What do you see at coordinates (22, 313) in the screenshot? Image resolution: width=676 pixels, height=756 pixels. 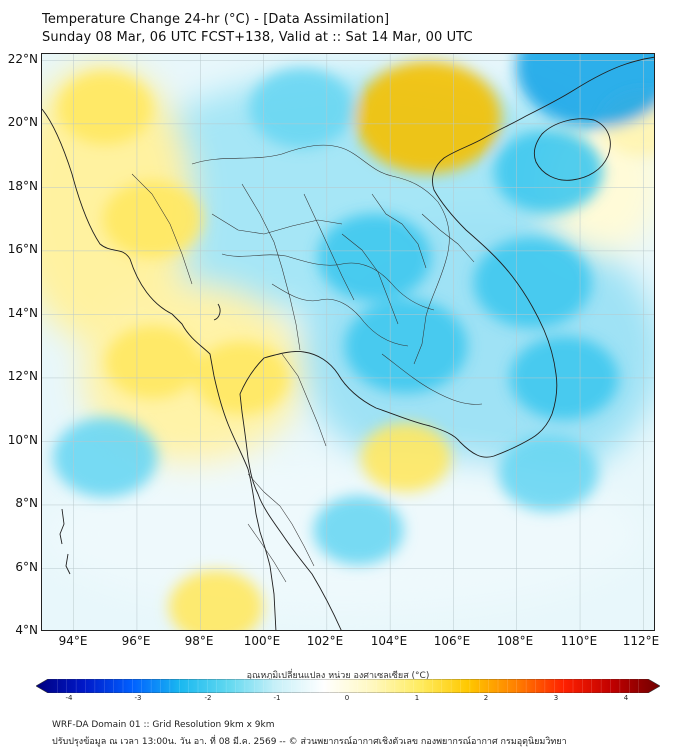 I see `lat-tick-label: 14°N` at bounding box center [22, 313].